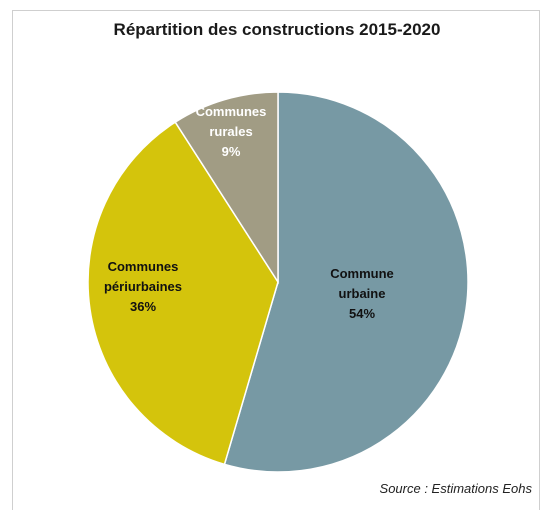  I want to click on slice-value-commune-urbaine: 54%, so click(362, 313).